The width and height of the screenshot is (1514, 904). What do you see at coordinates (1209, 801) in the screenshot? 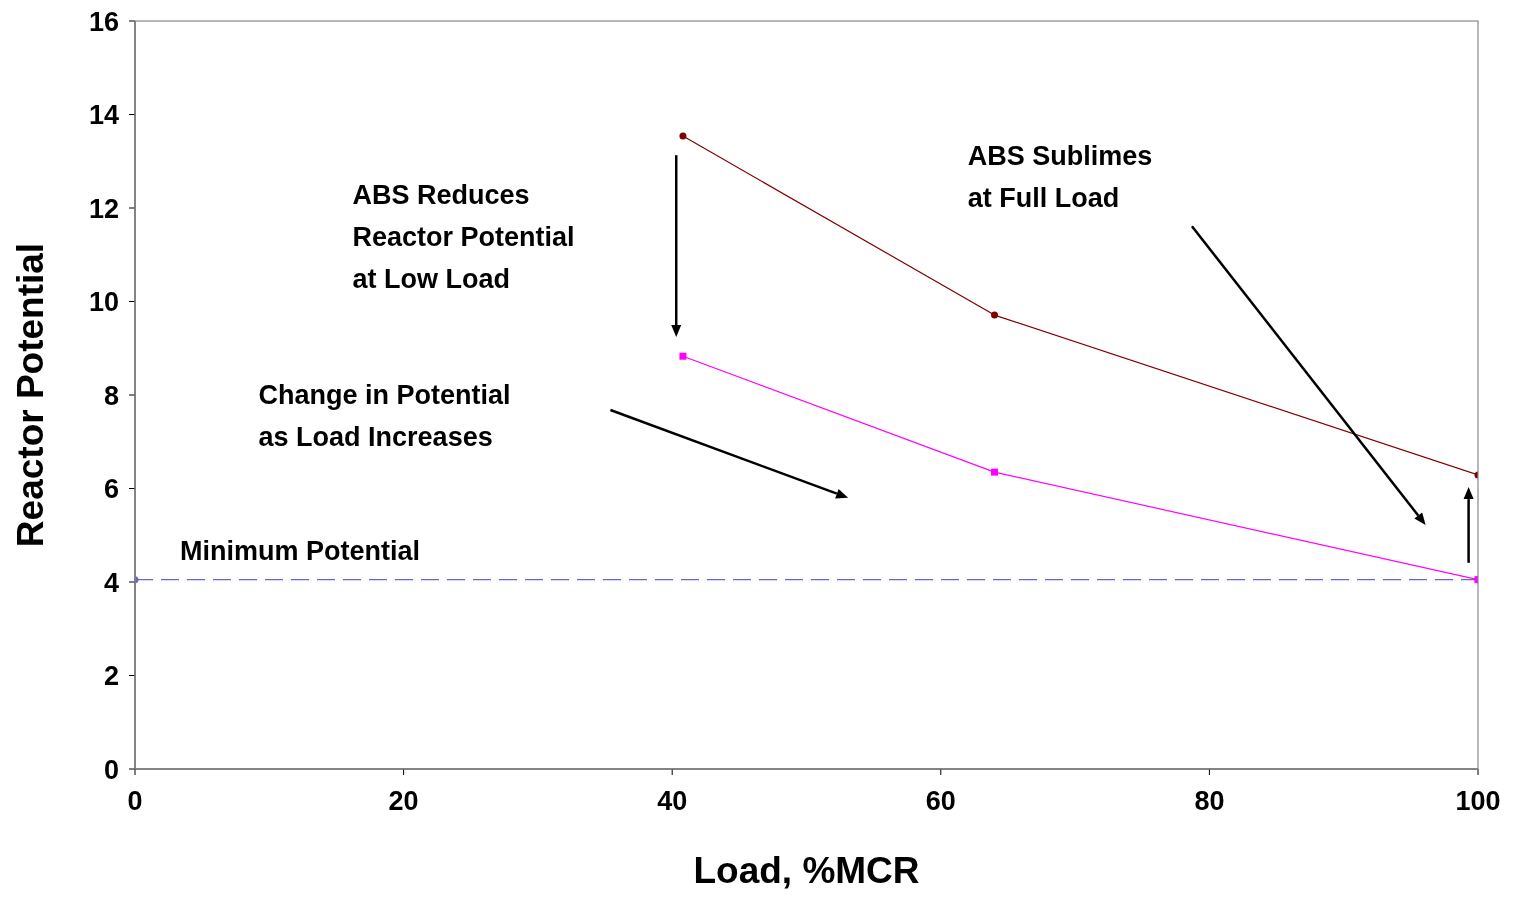
I see `x-tick-label: 80` at bounding box center [1209, 801].